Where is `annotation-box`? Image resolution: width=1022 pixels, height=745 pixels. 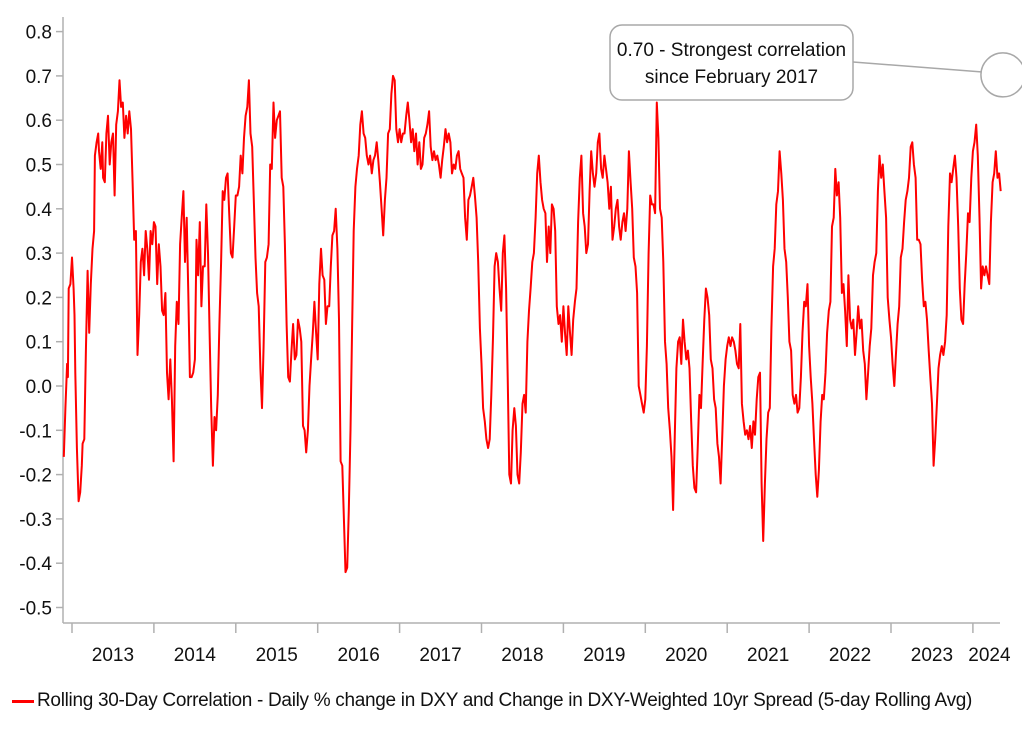
annotation-box is located at coordinates (731, 62).